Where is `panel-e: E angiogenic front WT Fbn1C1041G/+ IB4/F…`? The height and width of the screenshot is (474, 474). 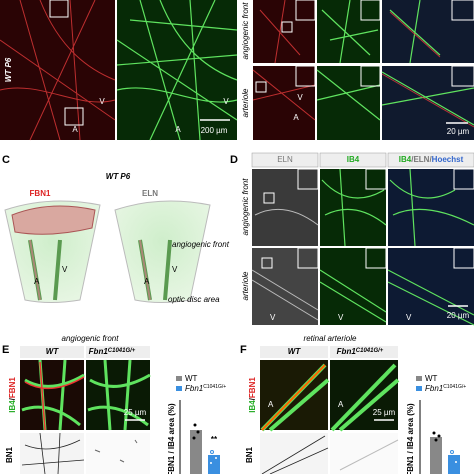 panel-e: E angiogenic front WT Fbn1C1041G/+ IB4/F… is located at coordinates (114, 404).